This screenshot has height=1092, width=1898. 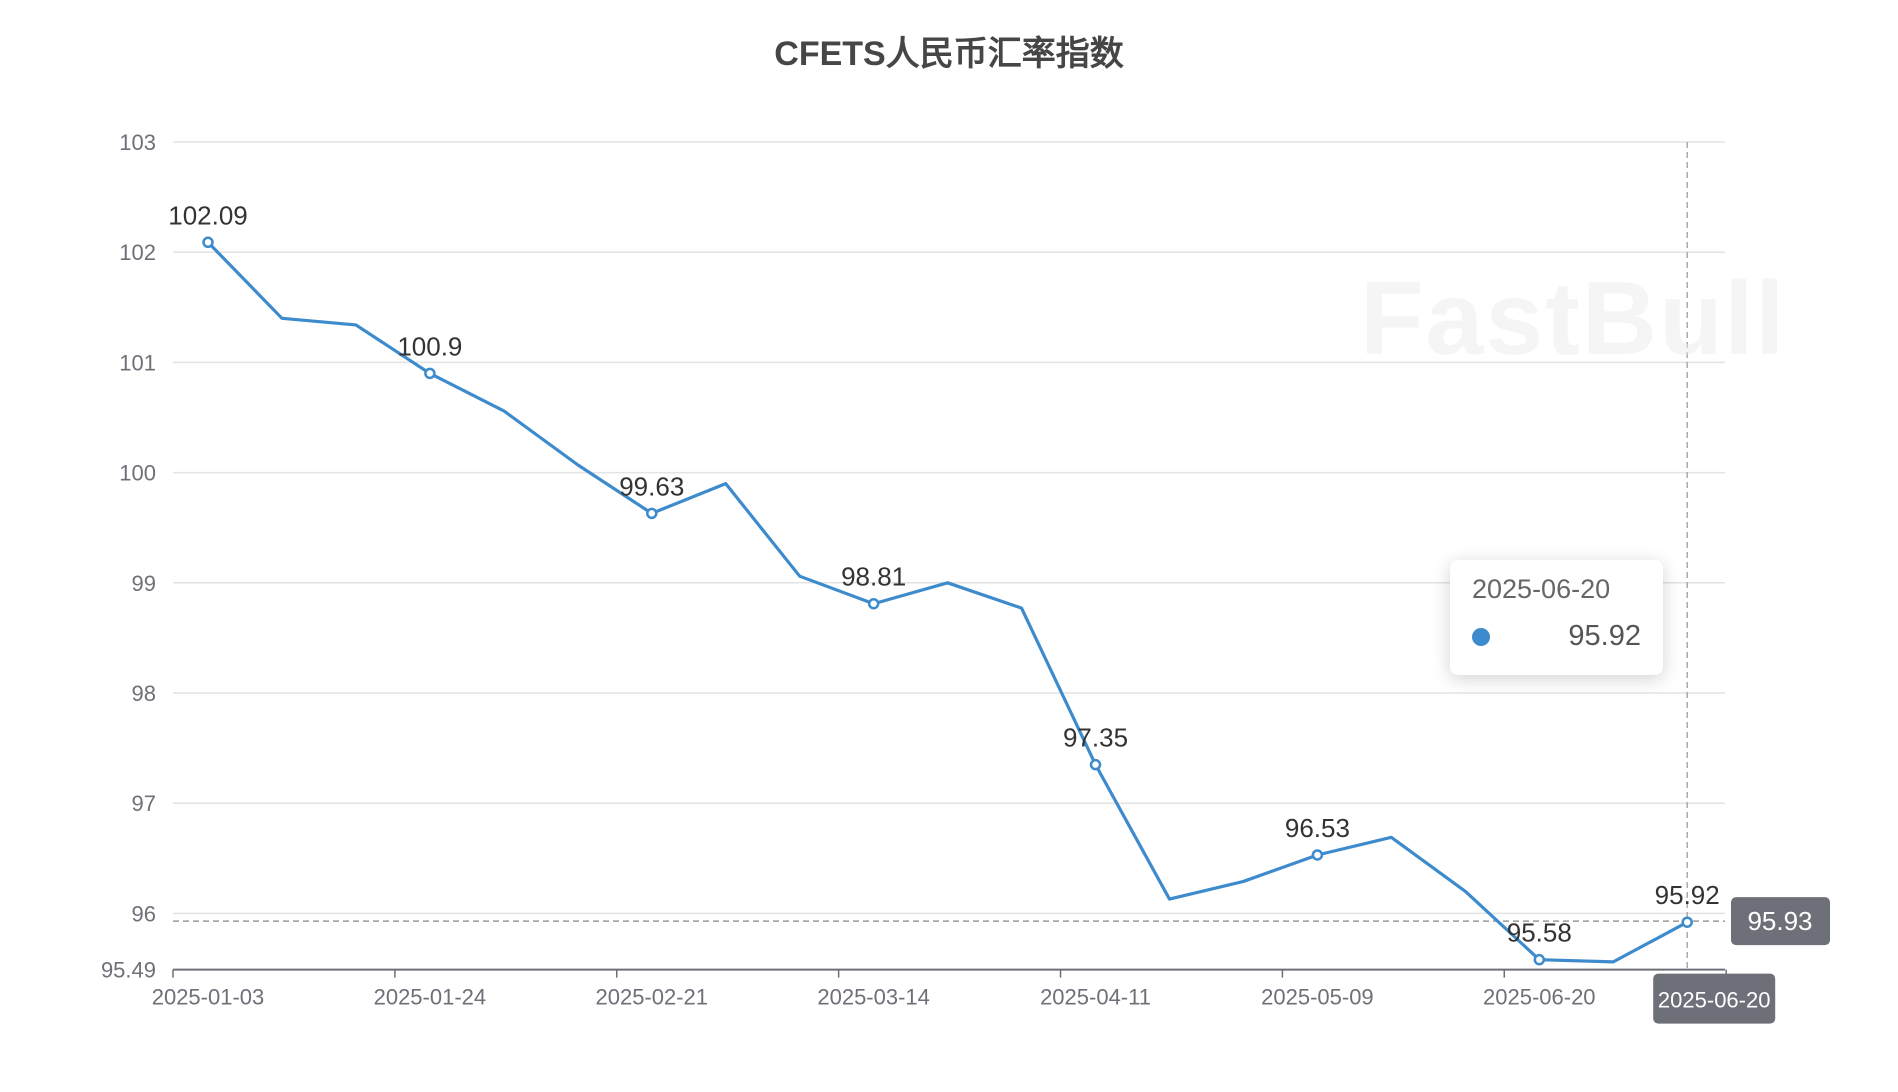 I want to click on watermark-logo: FastBull, so click(x=1573, y=319).